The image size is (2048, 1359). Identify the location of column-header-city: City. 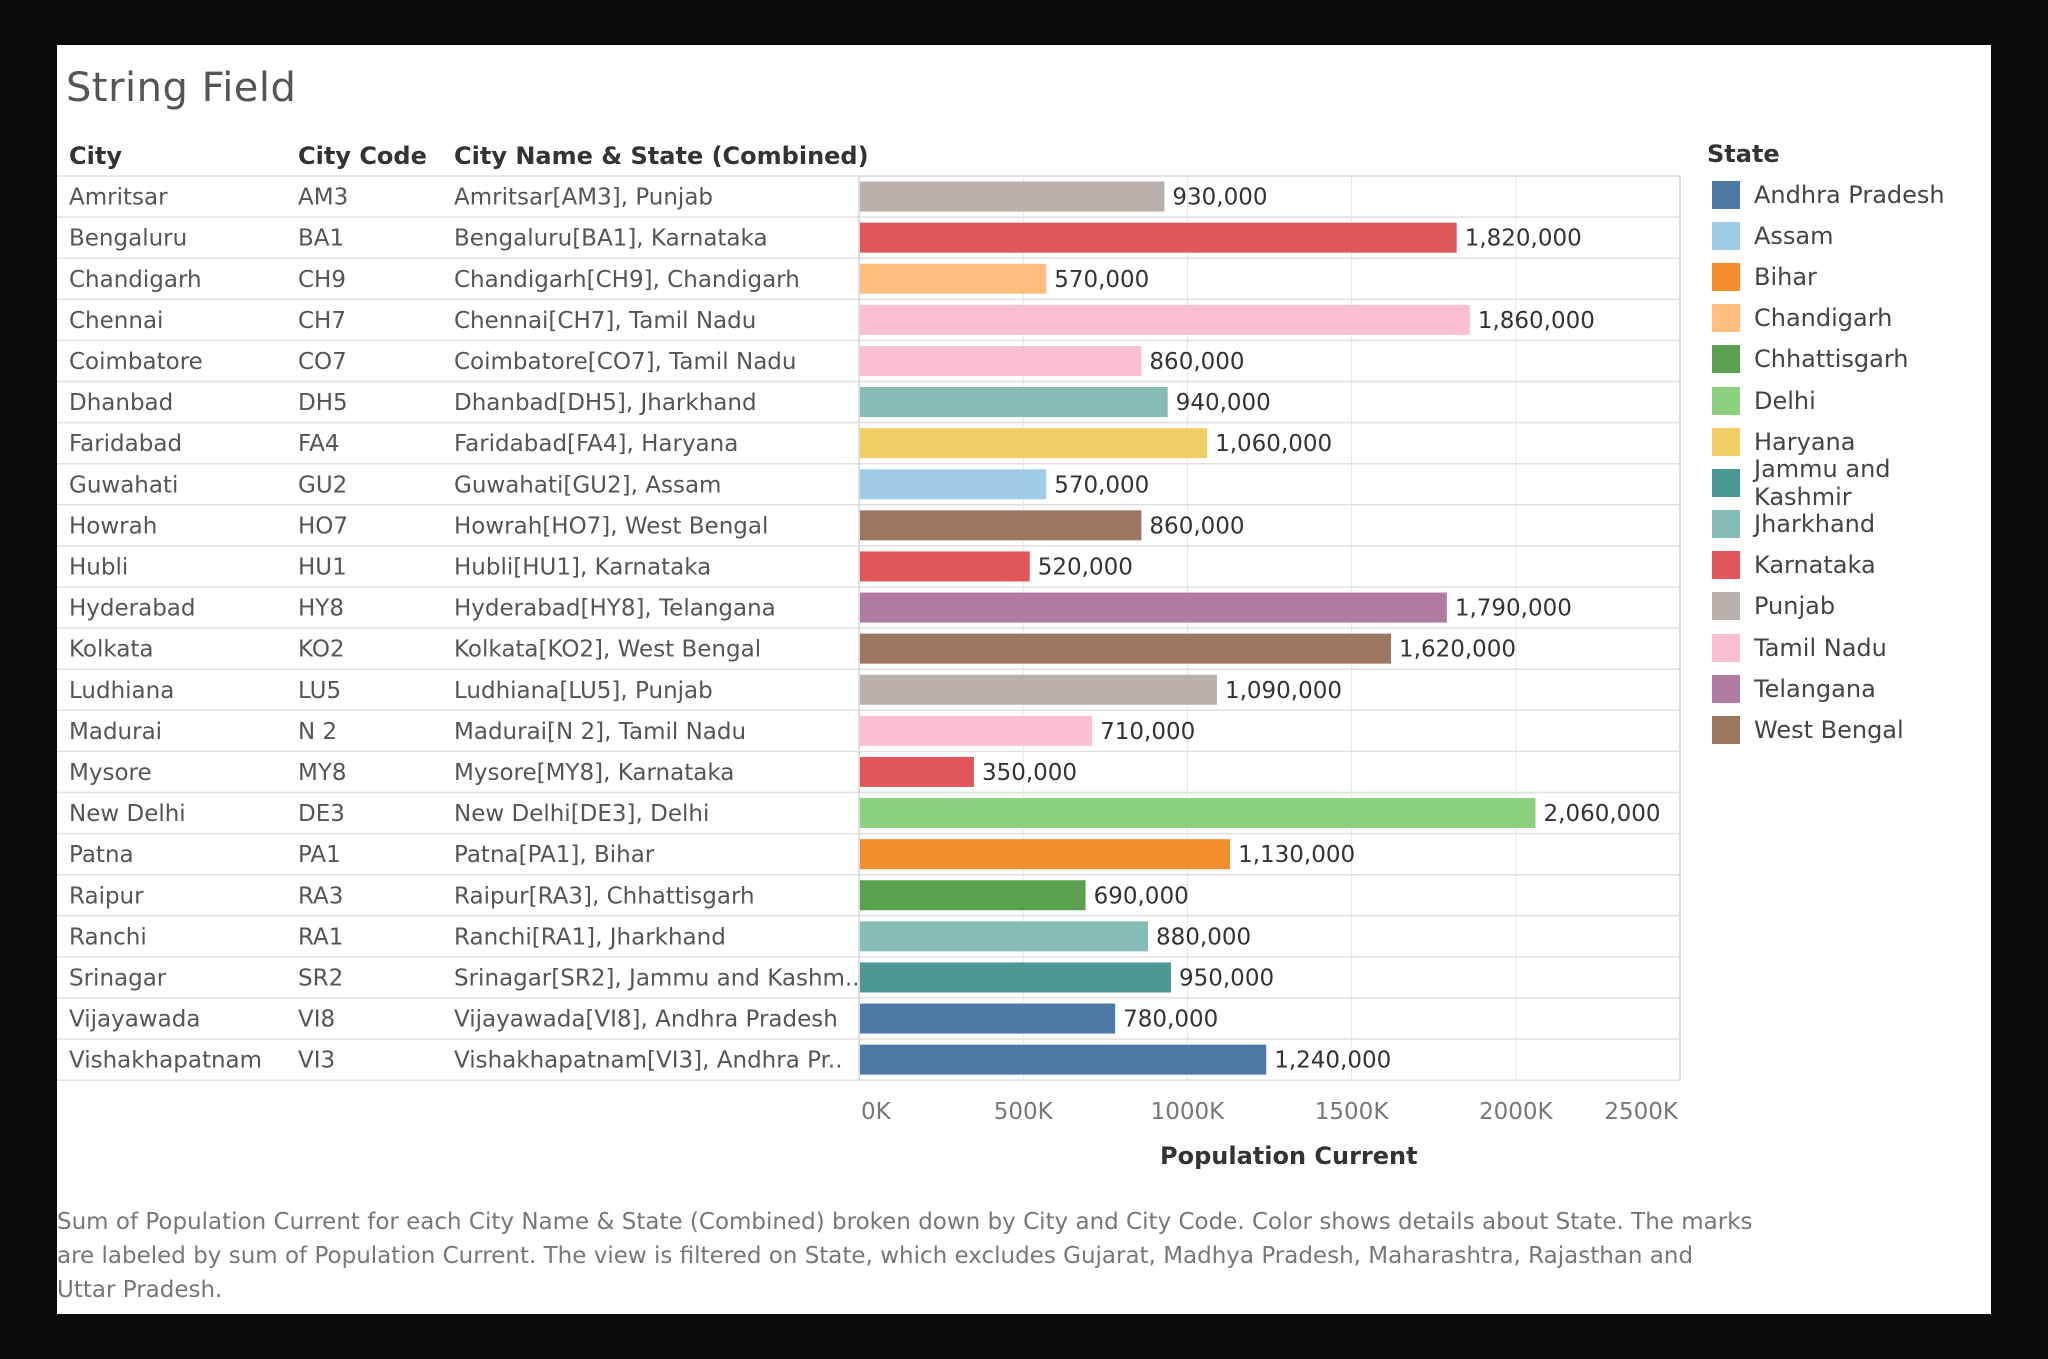
(95, 156).